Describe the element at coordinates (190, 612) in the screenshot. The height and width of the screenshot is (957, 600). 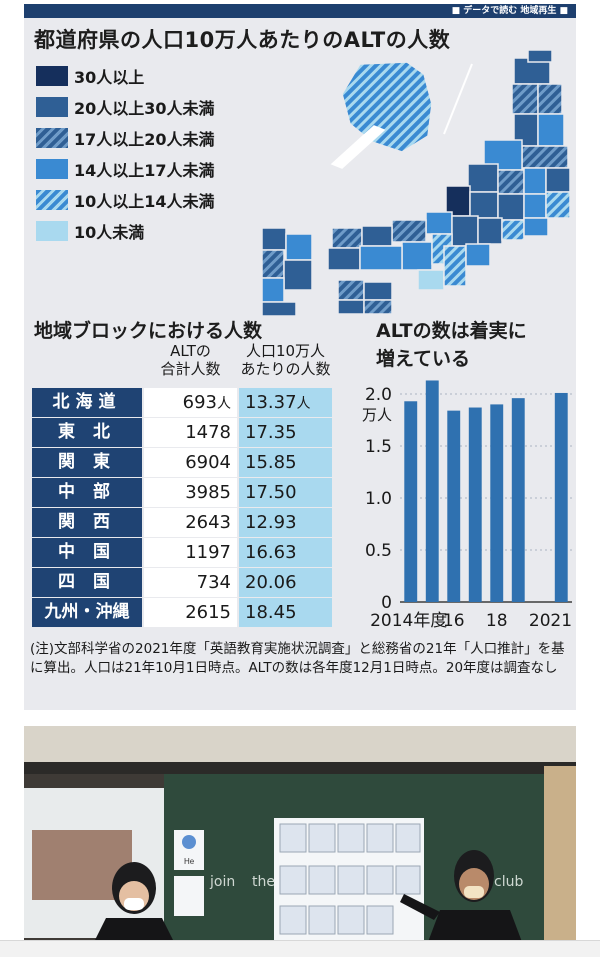
I see `cell-alt: 2615` at that location.